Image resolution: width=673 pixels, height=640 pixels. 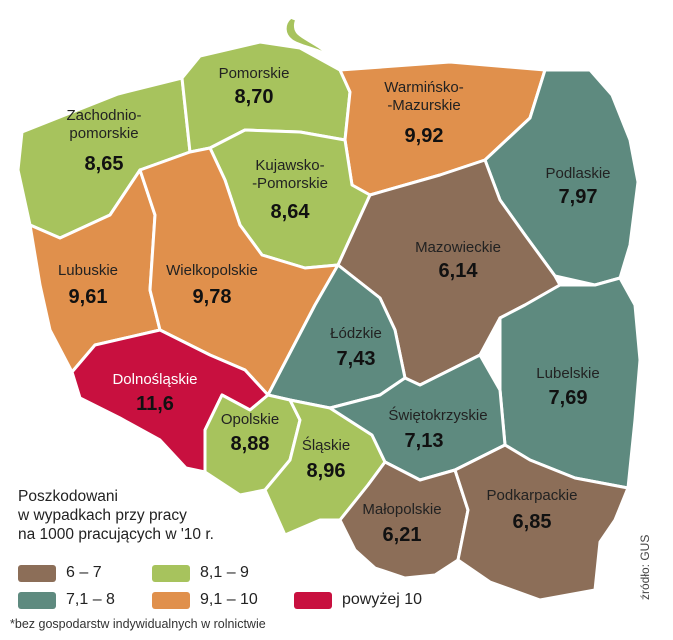 What do you see at coordinates (104, 164) in the screenshot?
I see `label-zachodniopomorskie-value: 8,65` at bounding box center [104, 164].